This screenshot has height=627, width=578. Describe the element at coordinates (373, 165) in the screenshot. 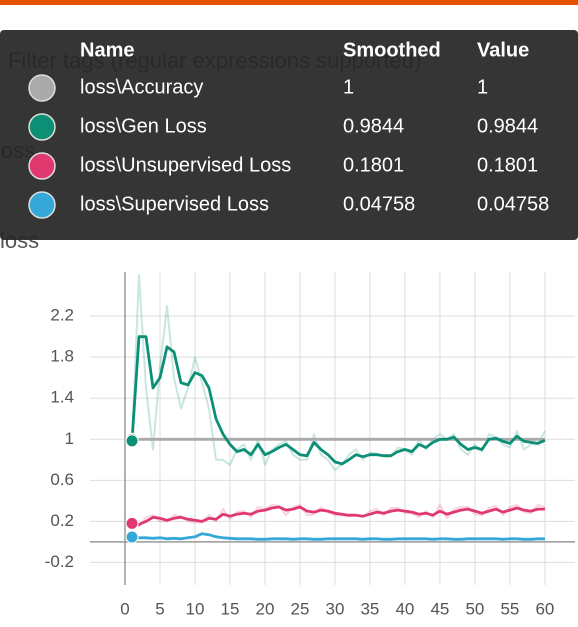

I see `tooltip-smoothed: 0.1801` at that location.